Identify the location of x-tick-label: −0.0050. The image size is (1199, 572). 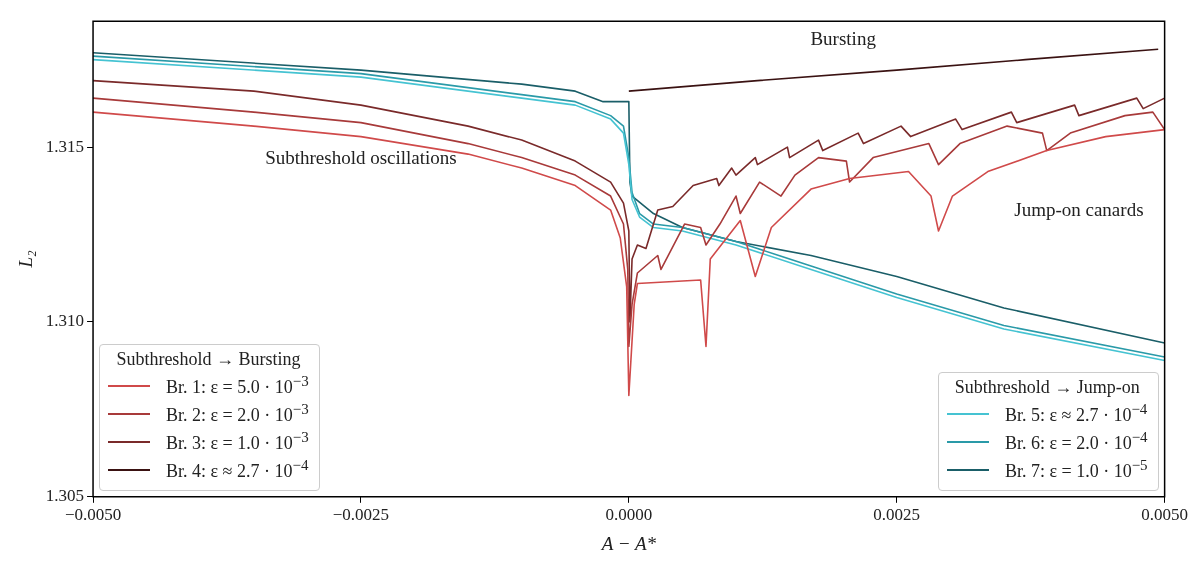
(93, 515).